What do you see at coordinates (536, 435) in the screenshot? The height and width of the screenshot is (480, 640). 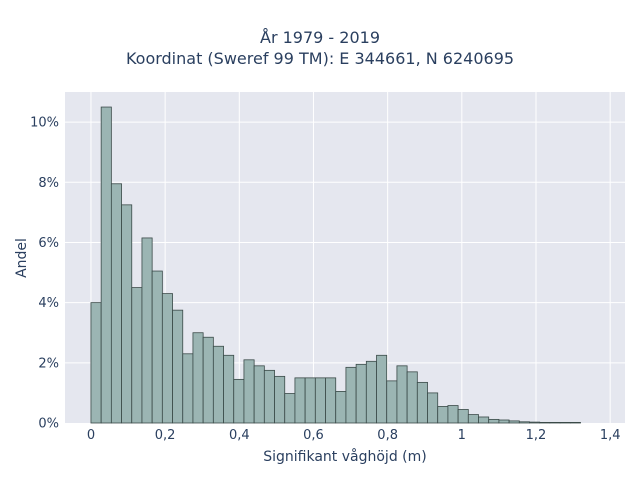 I see `x-tick-label: 1,2` at bounding box center [536, 435].